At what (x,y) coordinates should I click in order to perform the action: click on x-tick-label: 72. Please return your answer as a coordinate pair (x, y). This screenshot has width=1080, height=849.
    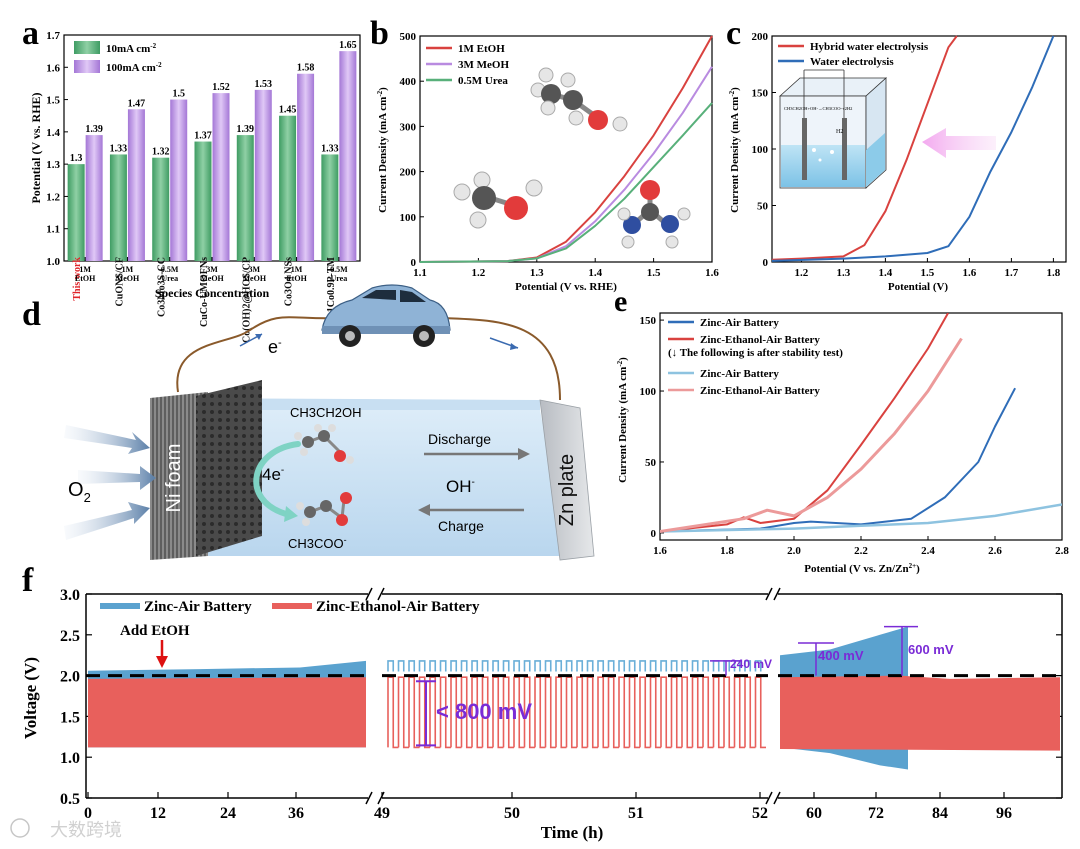
    Looking at the image, I should click on (876, 813).